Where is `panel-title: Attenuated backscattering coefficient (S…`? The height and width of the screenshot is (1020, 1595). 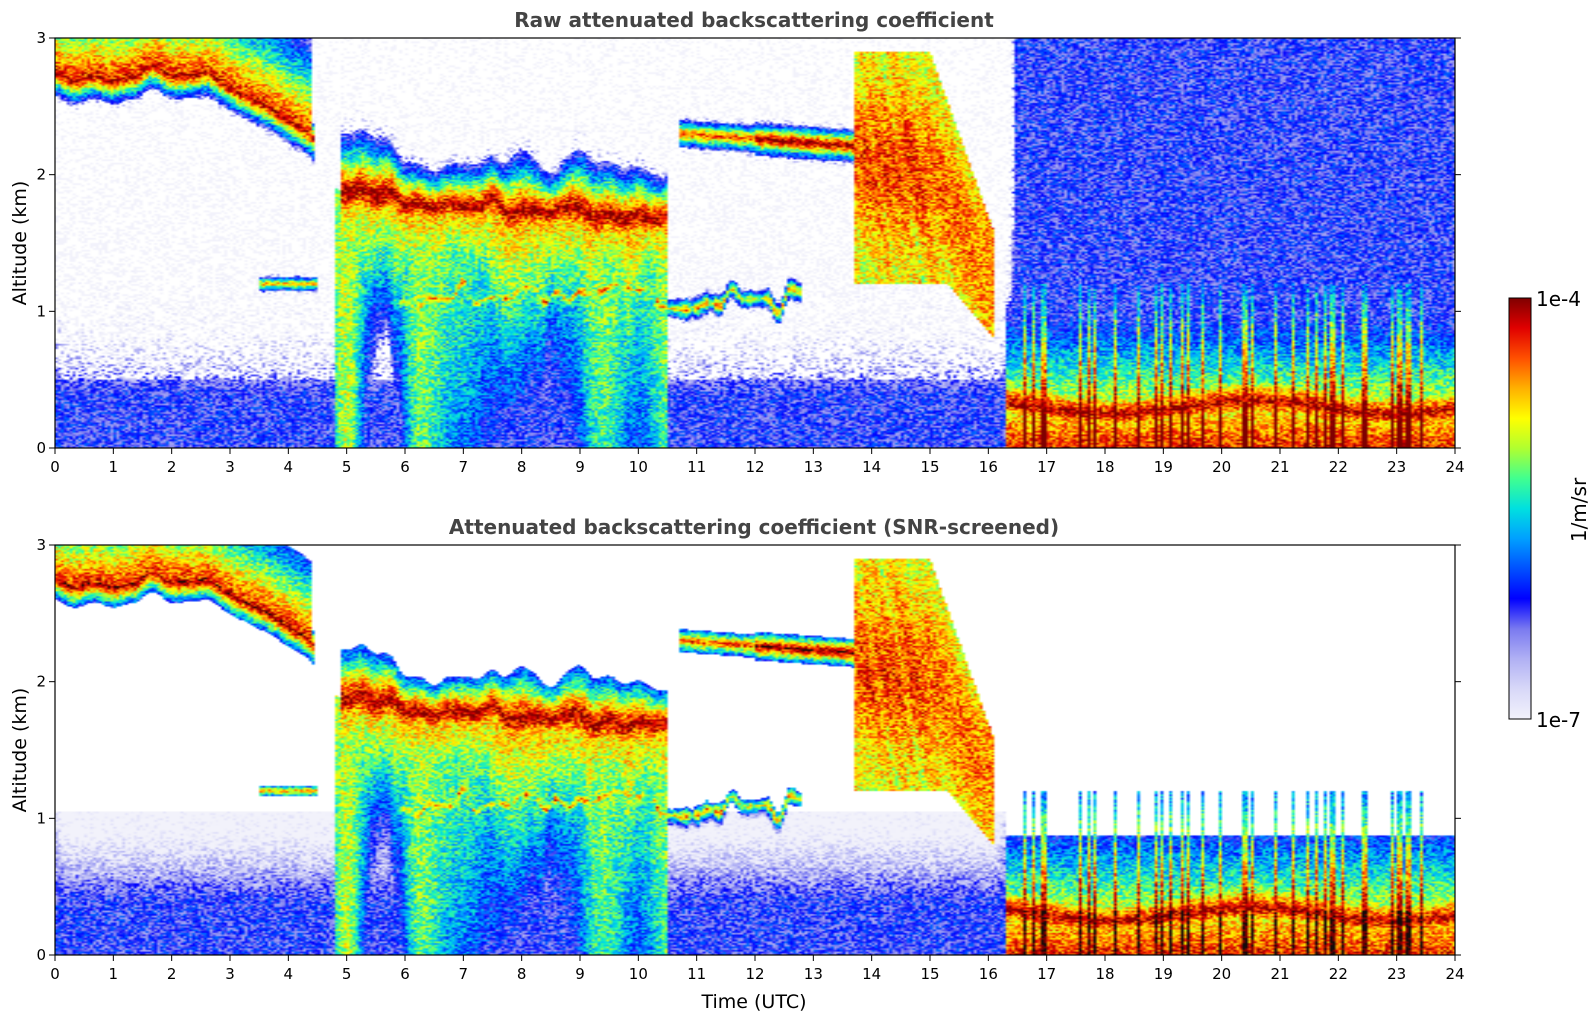
panel-title: Attenuated backscattering coefficient (S… is located at coordinates (754, 527).